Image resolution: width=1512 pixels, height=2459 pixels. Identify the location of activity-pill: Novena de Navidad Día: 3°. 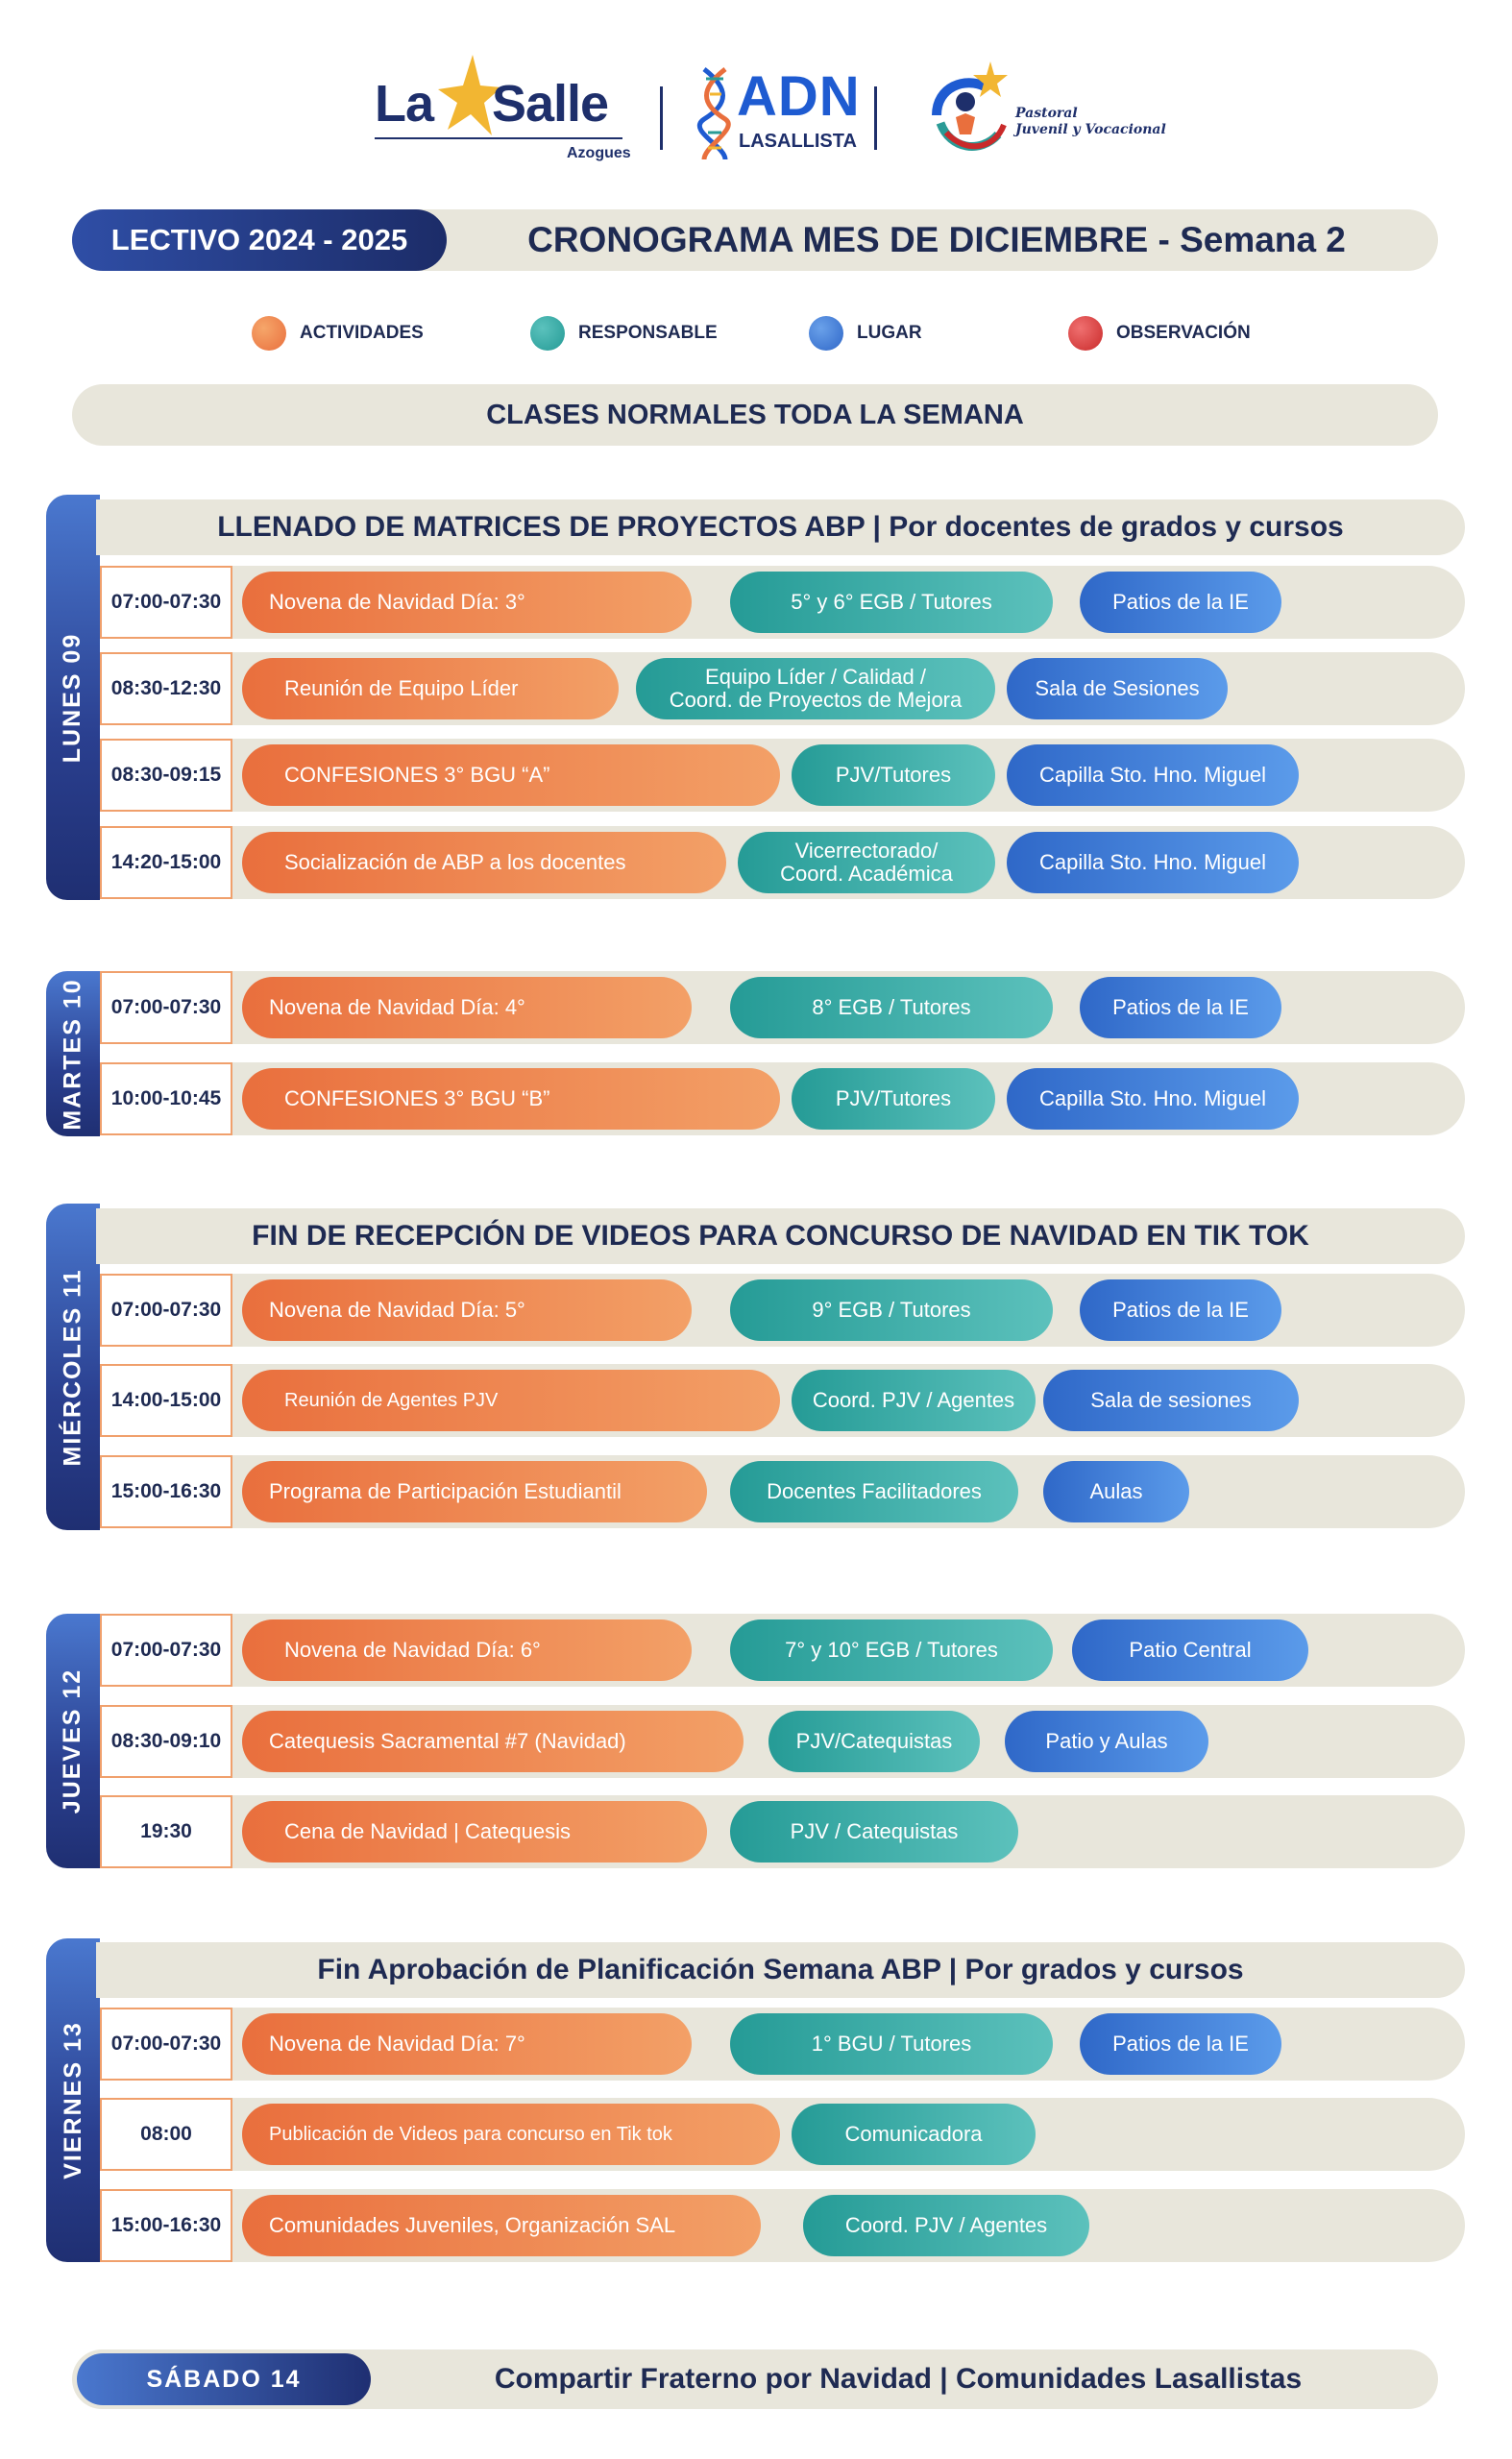
(467, 602).